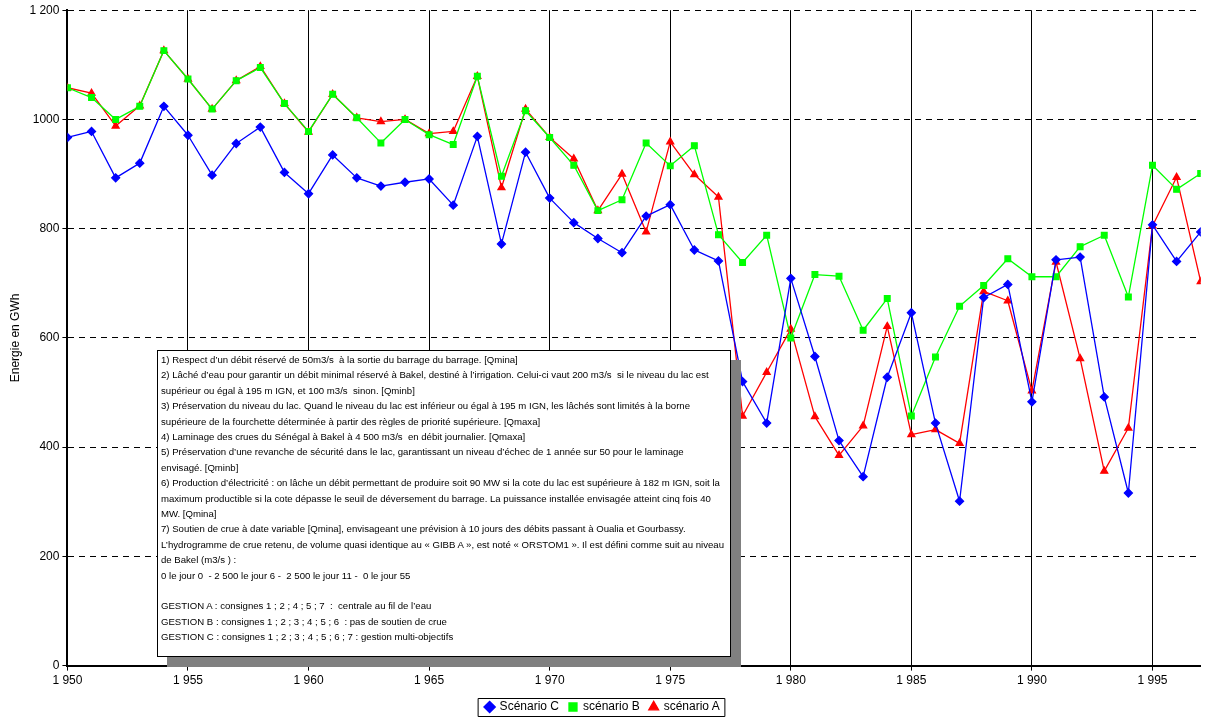 The image size is (1206, 727). Describe the element at coordinates (441, 499) in the screenshot. I see `annotation: 6) Production d’électricité : on lâche un débit permettant de produire soit 90 MW si la cote du lac est supérieure à 182 m IGN, soit la maximum productible si la cote dépasse le seuil de déversement du barrage. La puissance installée envisagée atteint cinq fois 40 MW. [Qmina]` at that location.